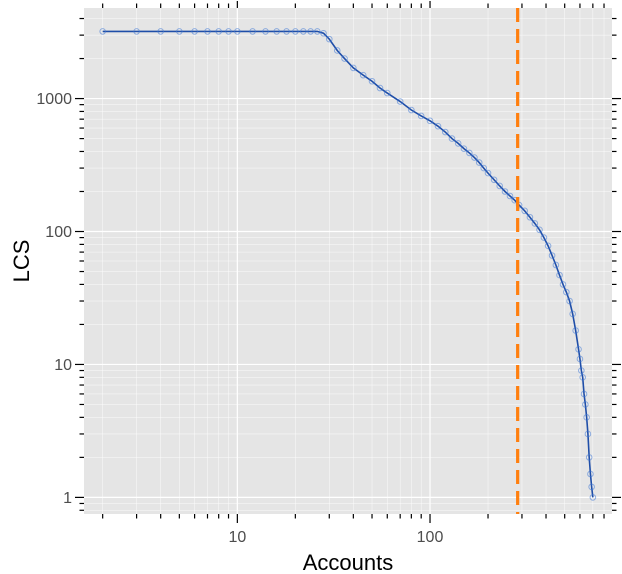 Image resolution: width=622 pixels, height=574 pixels. What do you see at coordinates (237, 537) in the screenshot?
I see `x-tick-label: 10` at bounding box center [237, 537].